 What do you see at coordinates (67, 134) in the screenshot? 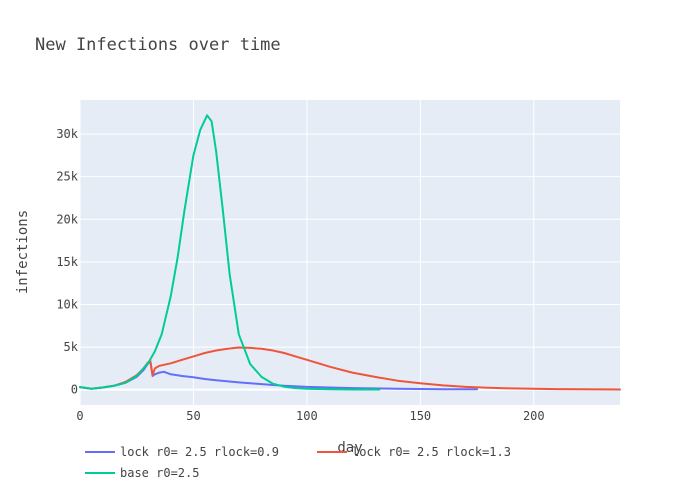
I see `y-tick-label: 30k` at bounding box center [67, 134].